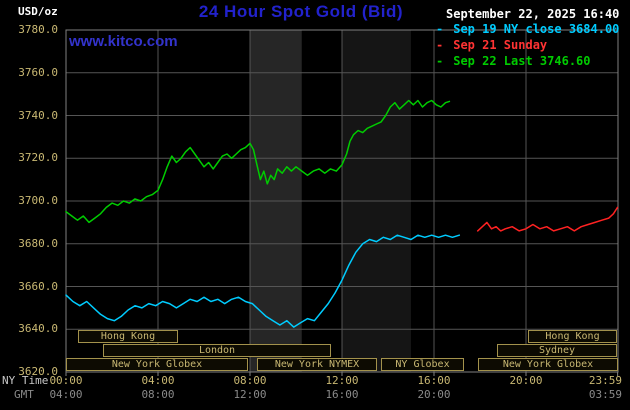  I want to click on x-axis-ny-tick-label: 23:59, so click(605, 380).